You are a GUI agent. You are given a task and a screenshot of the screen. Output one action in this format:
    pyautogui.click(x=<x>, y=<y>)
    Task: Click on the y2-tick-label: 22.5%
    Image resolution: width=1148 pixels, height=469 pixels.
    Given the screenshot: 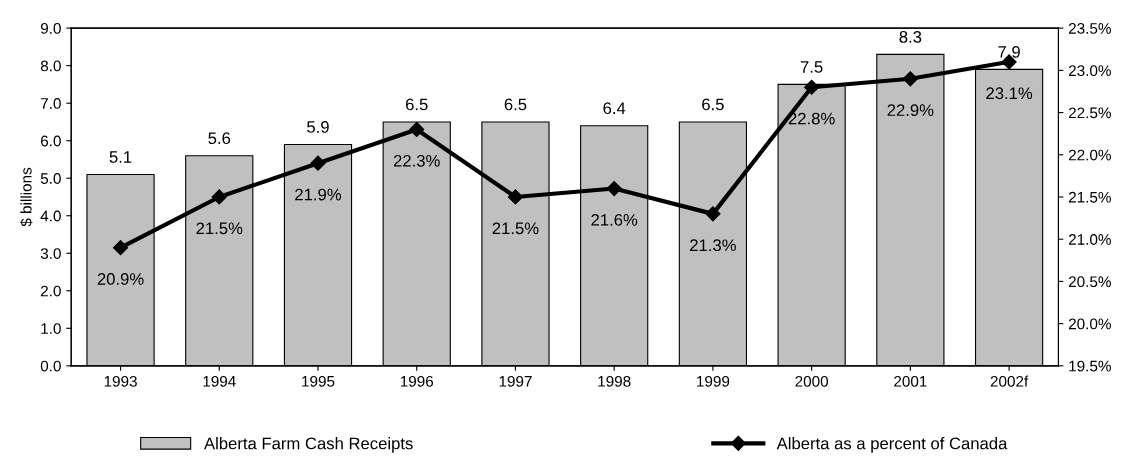 What is the action you would take?
    pyautogui.click(x=1089, y=113)
    